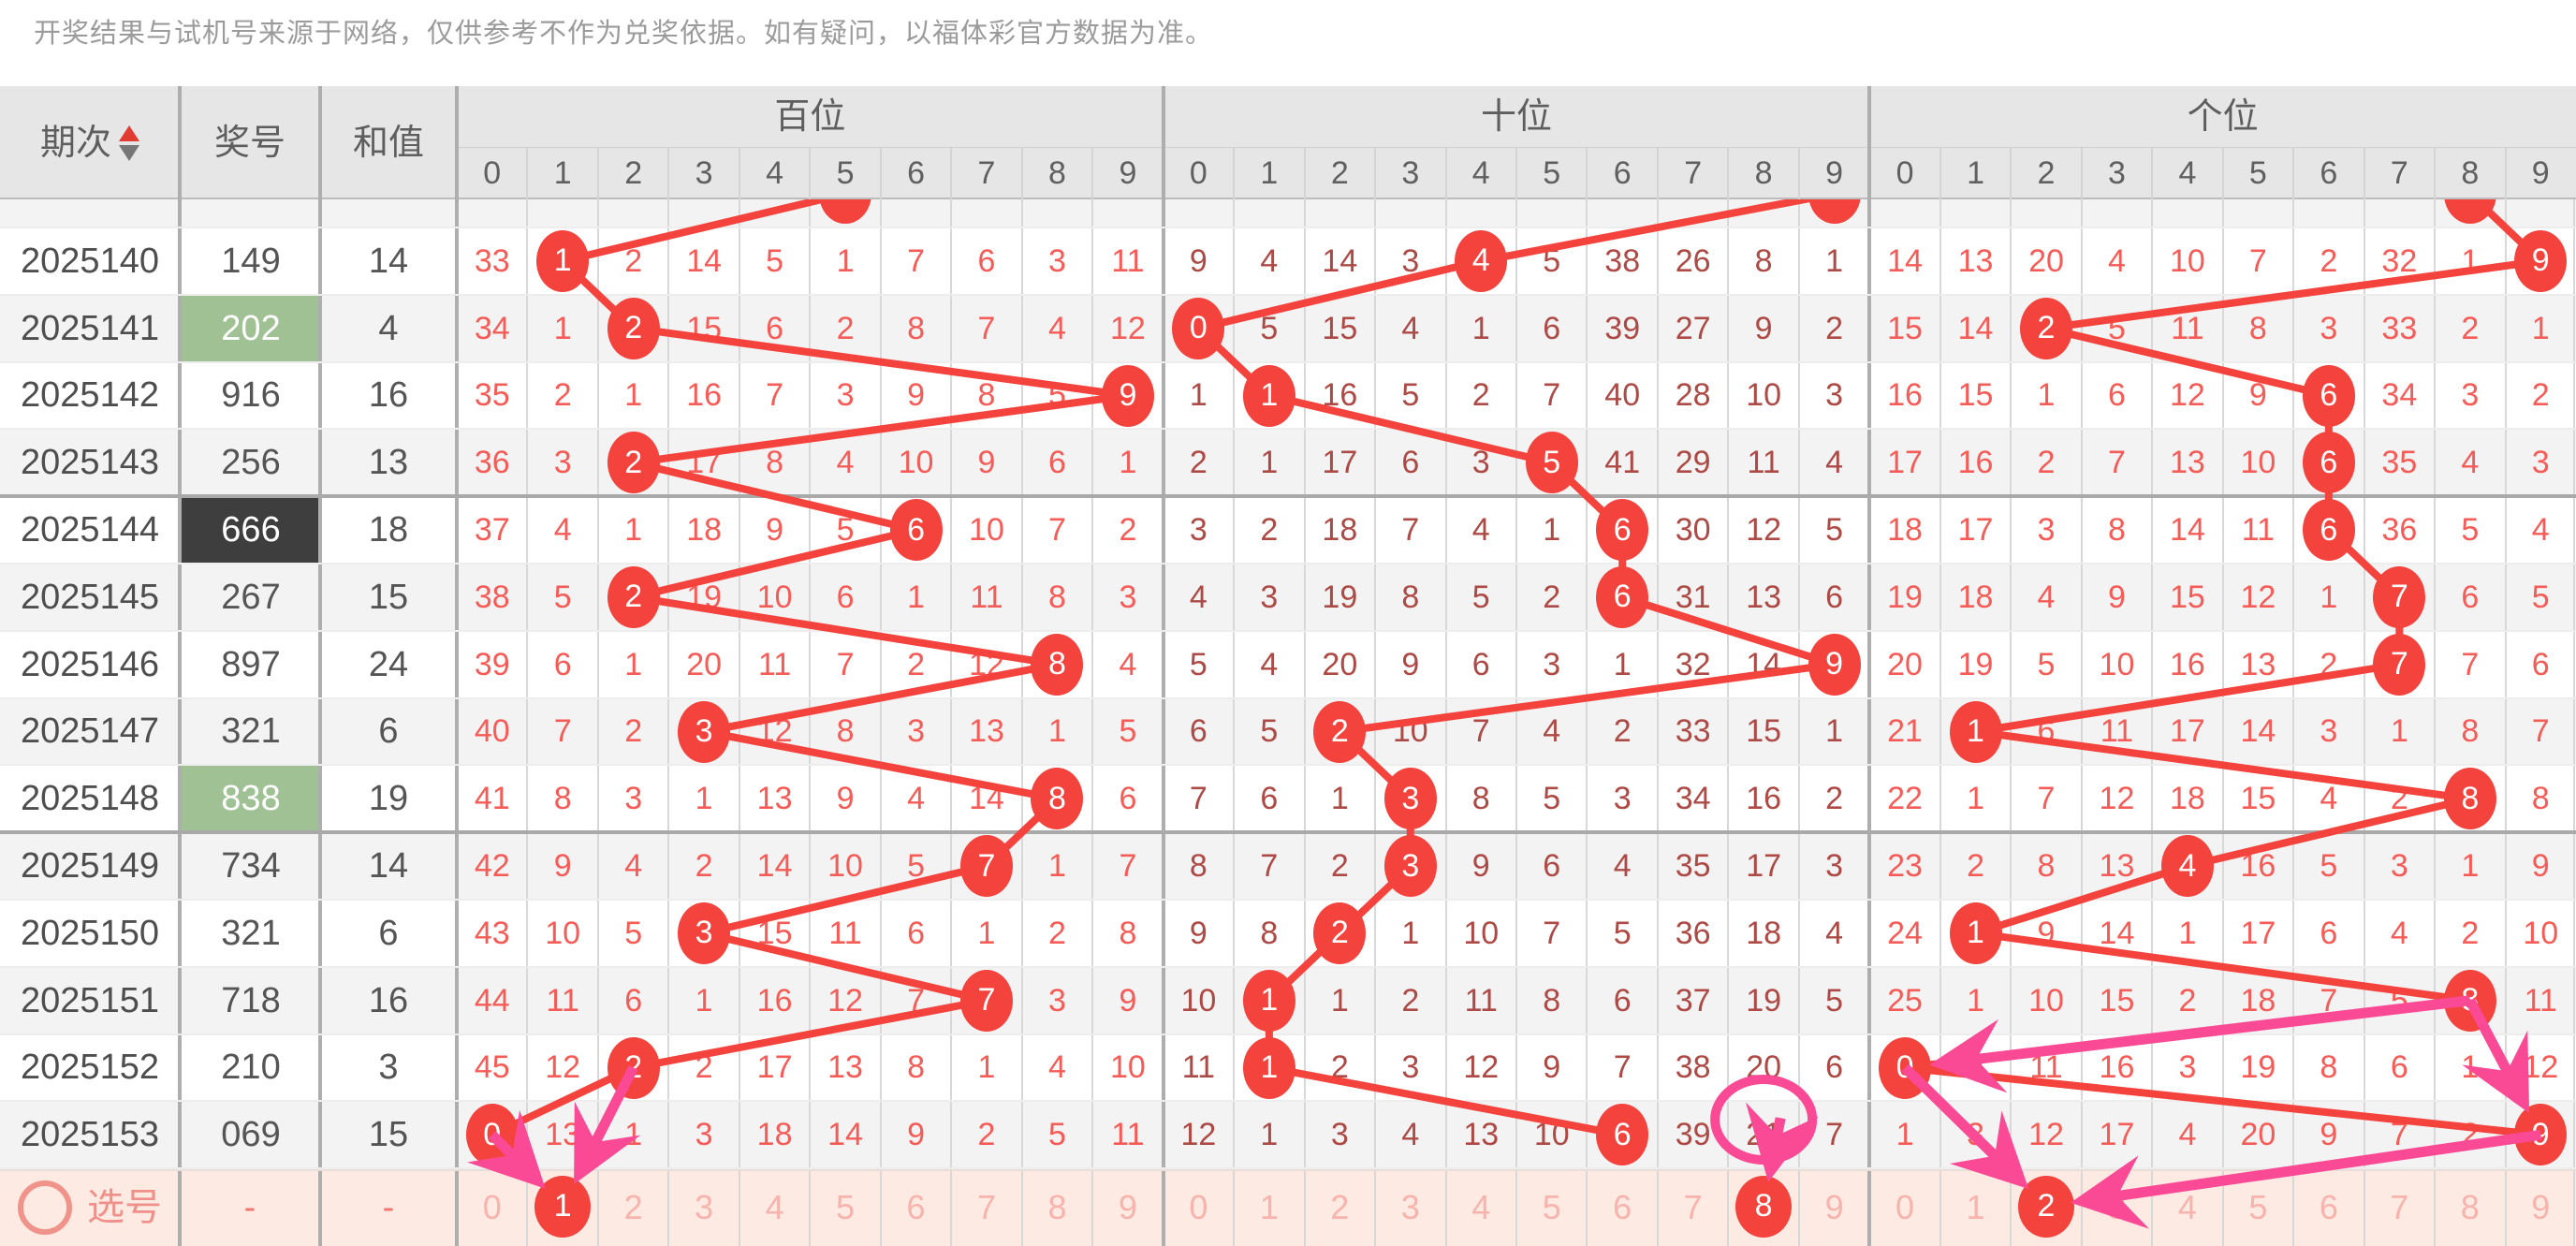 This screenshot has height=1246, width=2576. Describe the element at coordinates (1340, 328) in the screenshot. I see `miss-count-cell: 15` at that location.